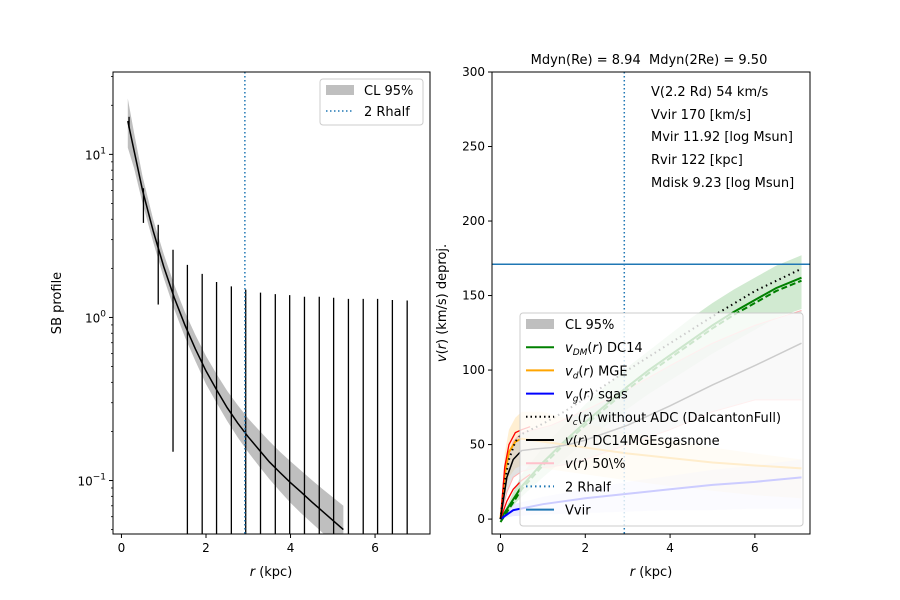 Image resolution: width=900 pixels, height=600 pixels. Describe the element at coordinates (473, 72) in the screenshot. I see `right-y-tick-label: 300` at that location.